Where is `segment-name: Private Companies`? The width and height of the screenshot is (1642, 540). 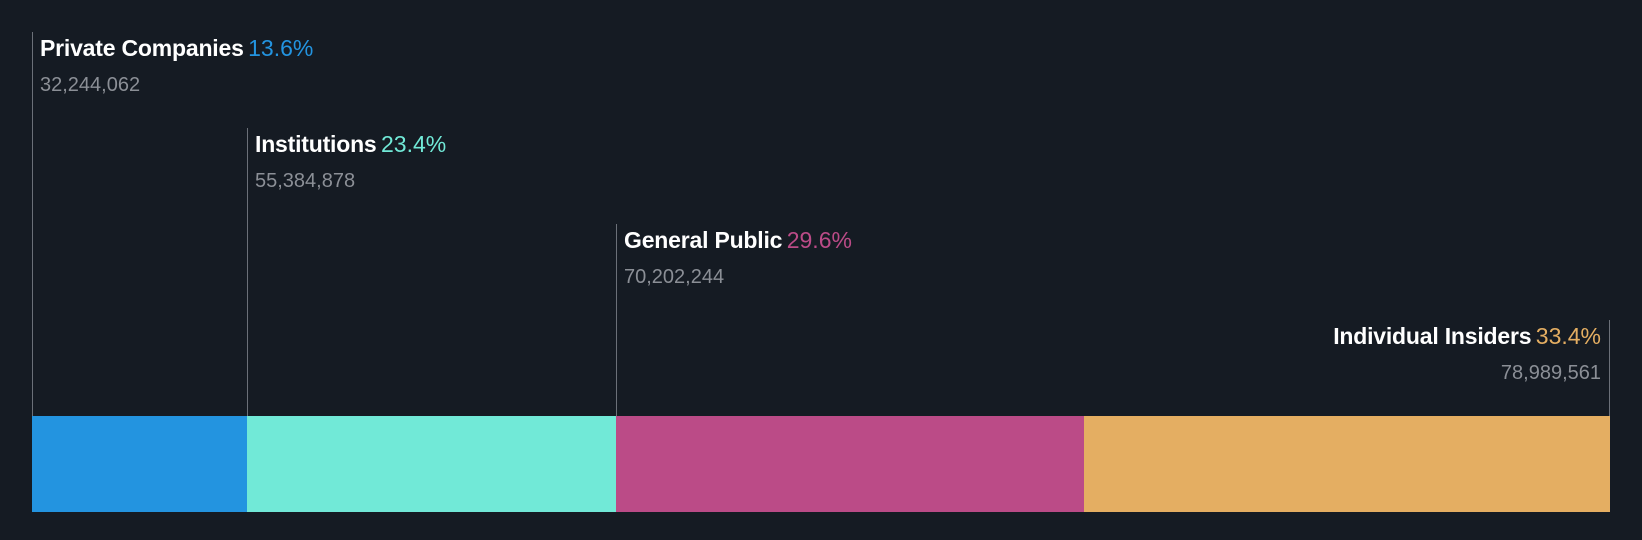 segment-name: Private Companies is located at coordinates (142, 48).